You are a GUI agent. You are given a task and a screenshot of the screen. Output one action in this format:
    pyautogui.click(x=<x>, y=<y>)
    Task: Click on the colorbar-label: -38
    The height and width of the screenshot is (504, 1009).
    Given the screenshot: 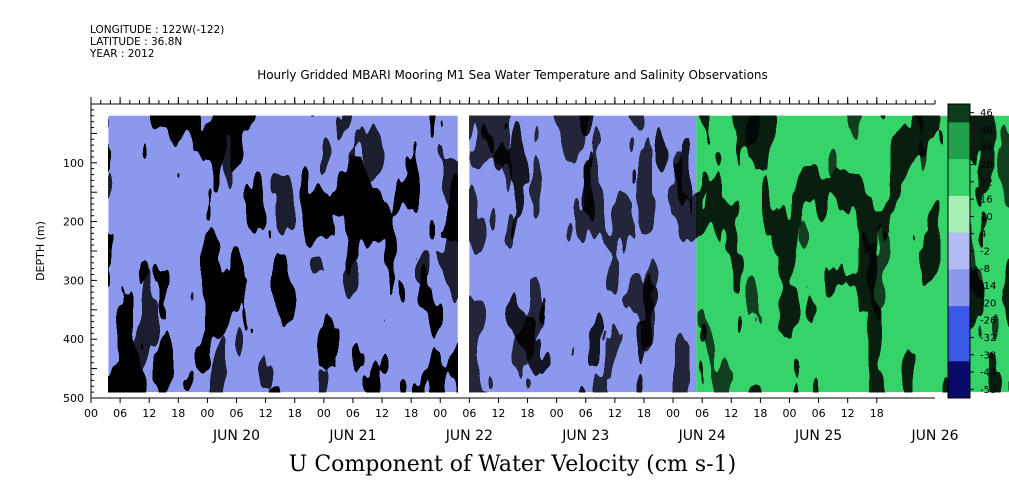 What is the action you would take?
    pyautogui.click(x=988, y=355)
    